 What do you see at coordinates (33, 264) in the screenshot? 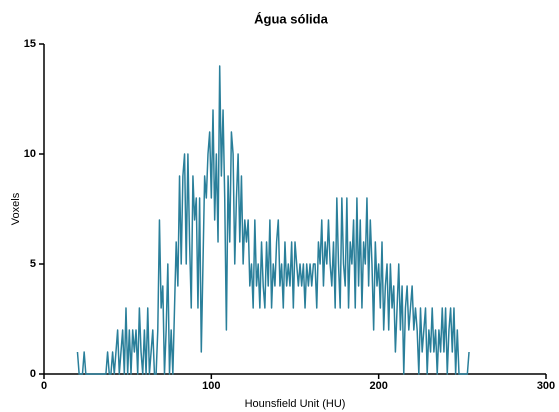
I see `y-tick-label: 5` at bounding box center [33, 264].